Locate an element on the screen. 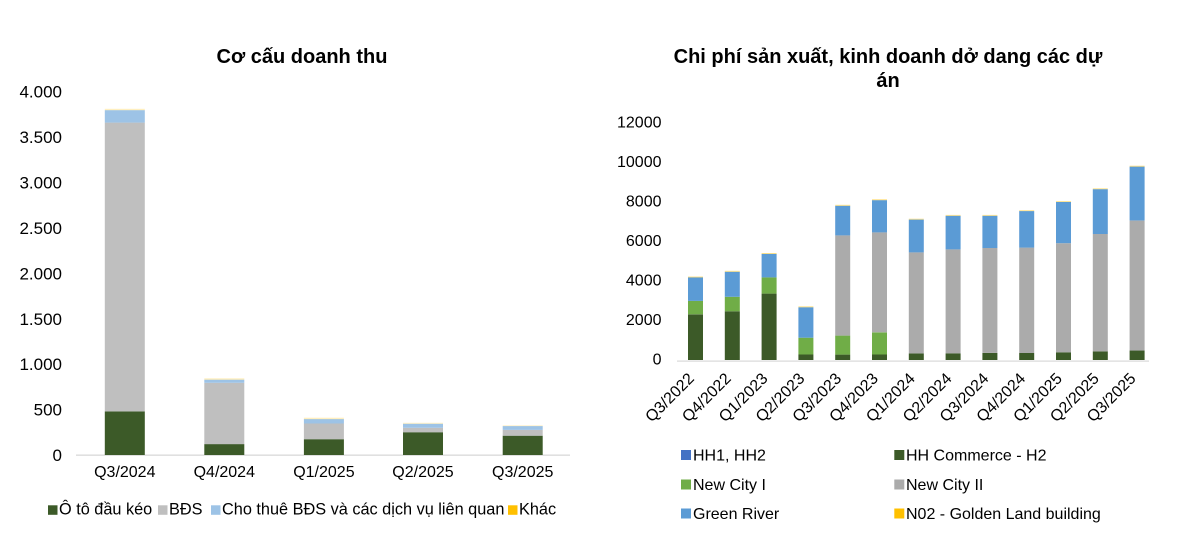 This screenshot has height=551, width=1184. svg-text: 2000 is located at coordinates (644, 320).